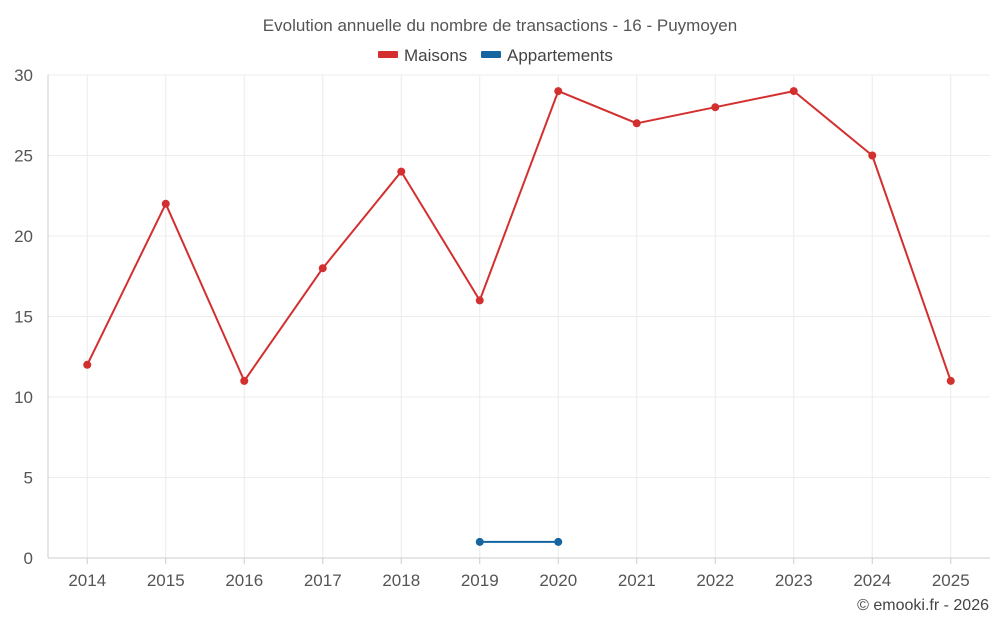  What do you see at coordinates (872, 155) in the screenshot?
I see `data-point-maisons-2024` at bounding box center [872, 155].